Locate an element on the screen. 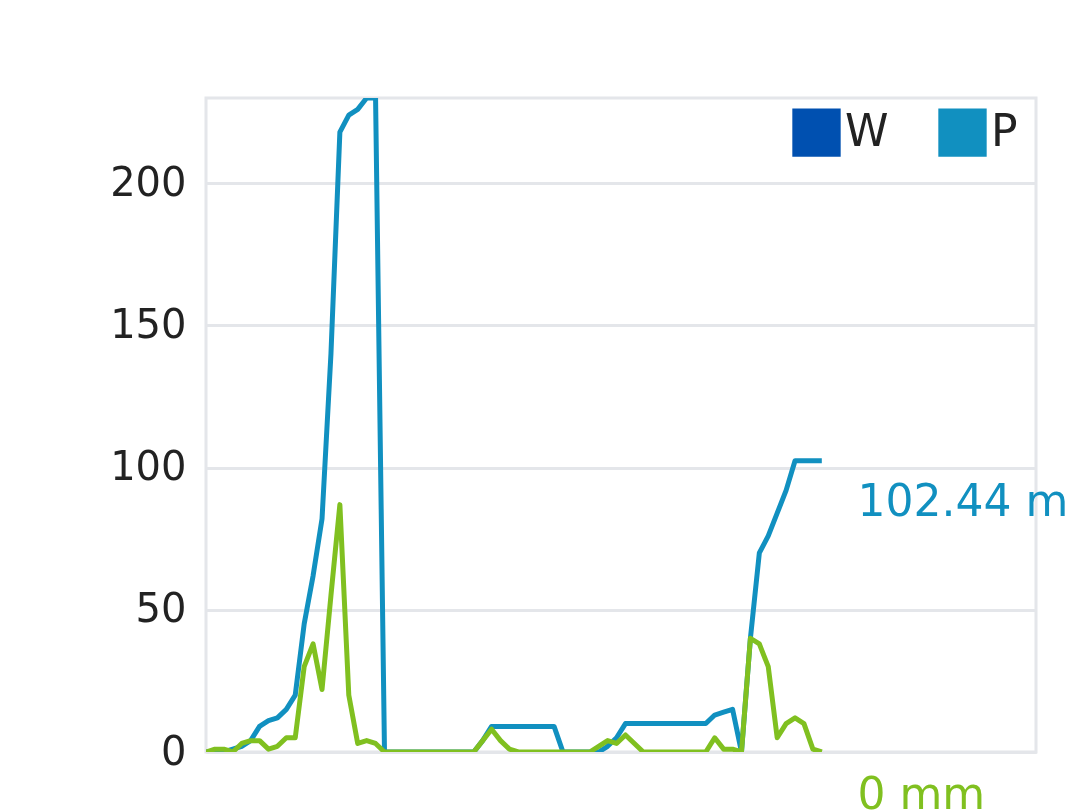  annotation: 102.44 m is located at coordinates (963, 501).